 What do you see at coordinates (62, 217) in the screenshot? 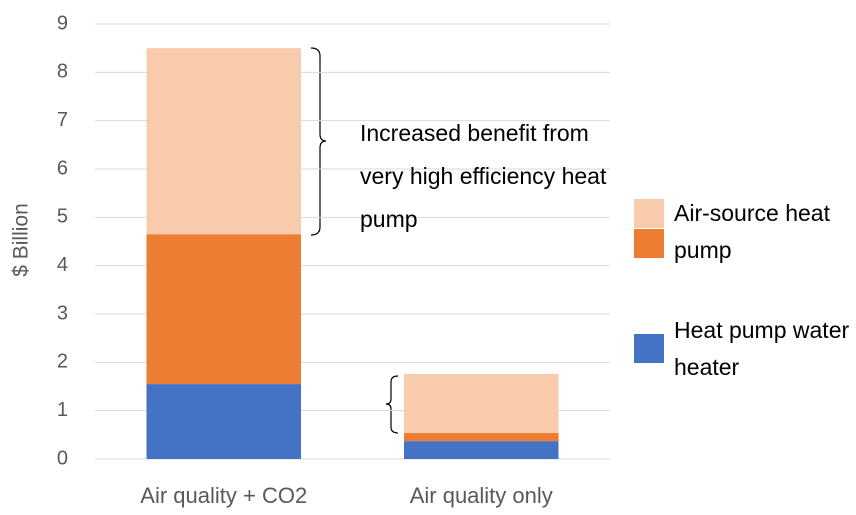
I see `y-tick-label: 5` at bounding box center [62, 217].